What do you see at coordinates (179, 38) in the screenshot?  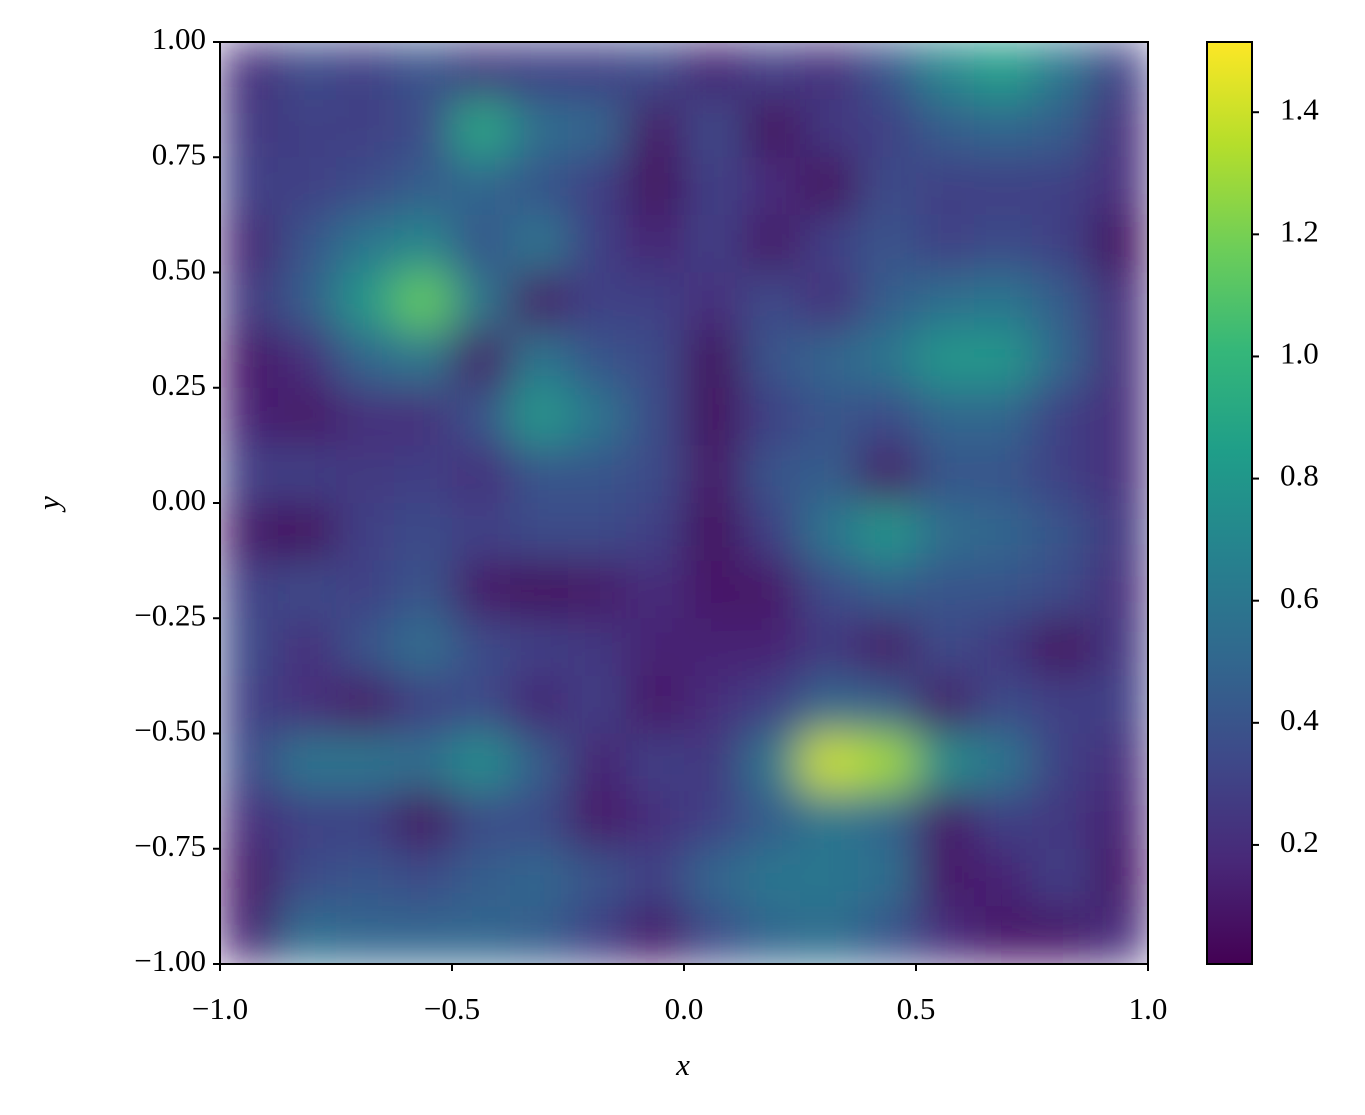 I see `y-tick-label: 1.00` at bounding box center [179, 38].